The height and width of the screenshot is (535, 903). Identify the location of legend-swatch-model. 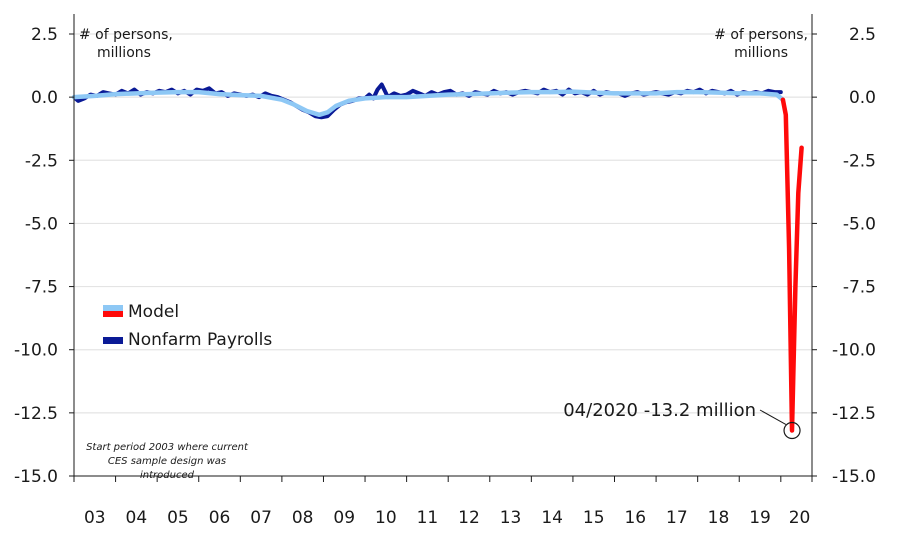
(113, 308).